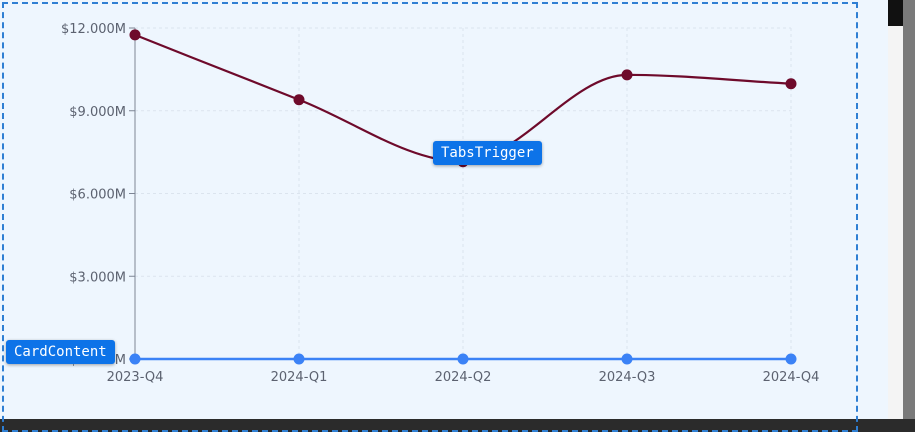  I want to click on y-tick-label: $12.000M, so click(93, 29).